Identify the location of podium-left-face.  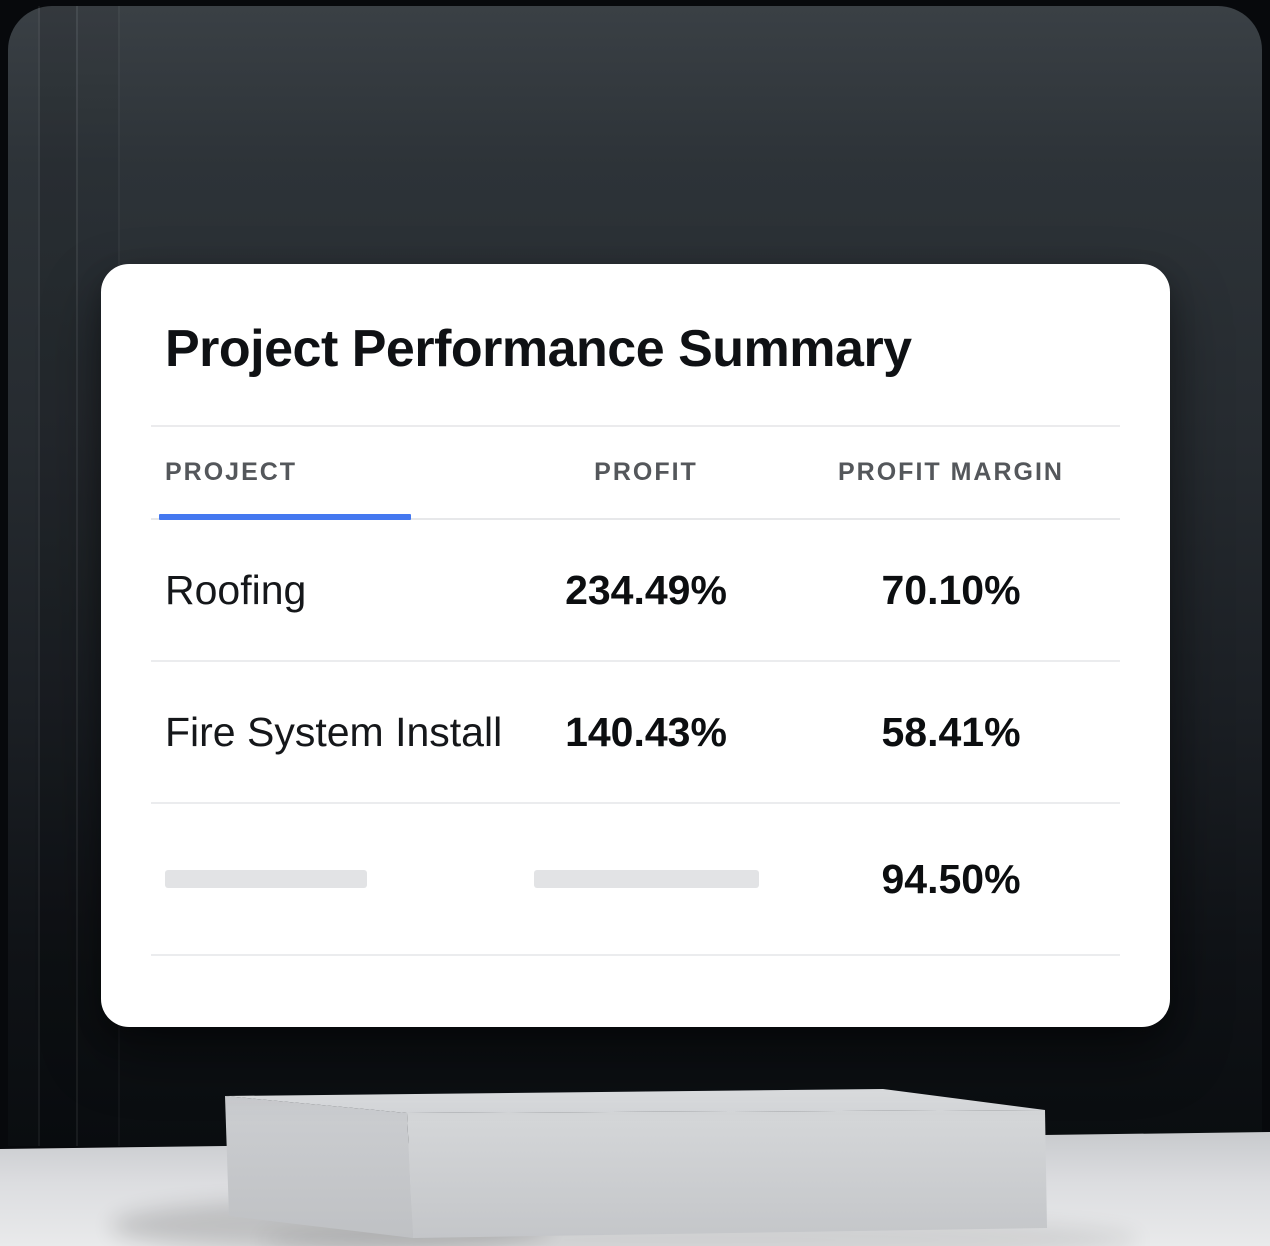
(319, 1167).